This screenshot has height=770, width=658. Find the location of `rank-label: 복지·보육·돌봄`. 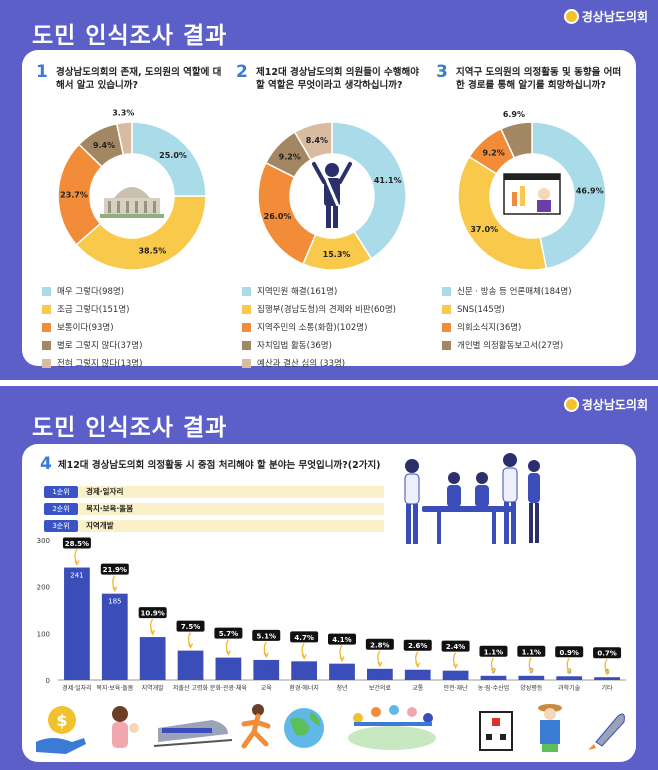

rank-label: 복지·보육·돌봄 is located at coordinates (231, 508).